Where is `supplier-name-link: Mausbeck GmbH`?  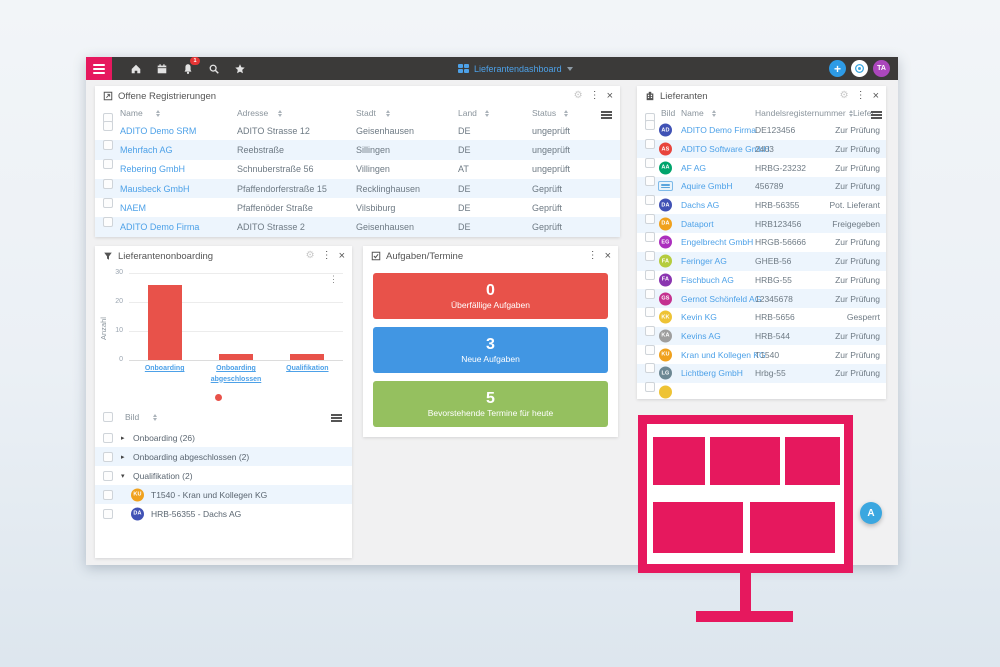 supplier-name-link: Mausbeck GmbH is located at coordinates (155, 188).